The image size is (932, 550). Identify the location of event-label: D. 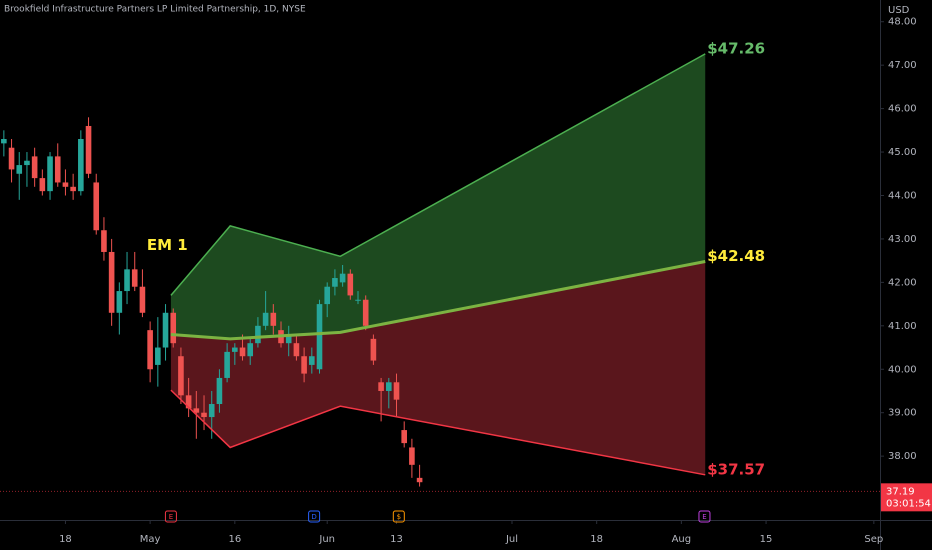
(313, 517).